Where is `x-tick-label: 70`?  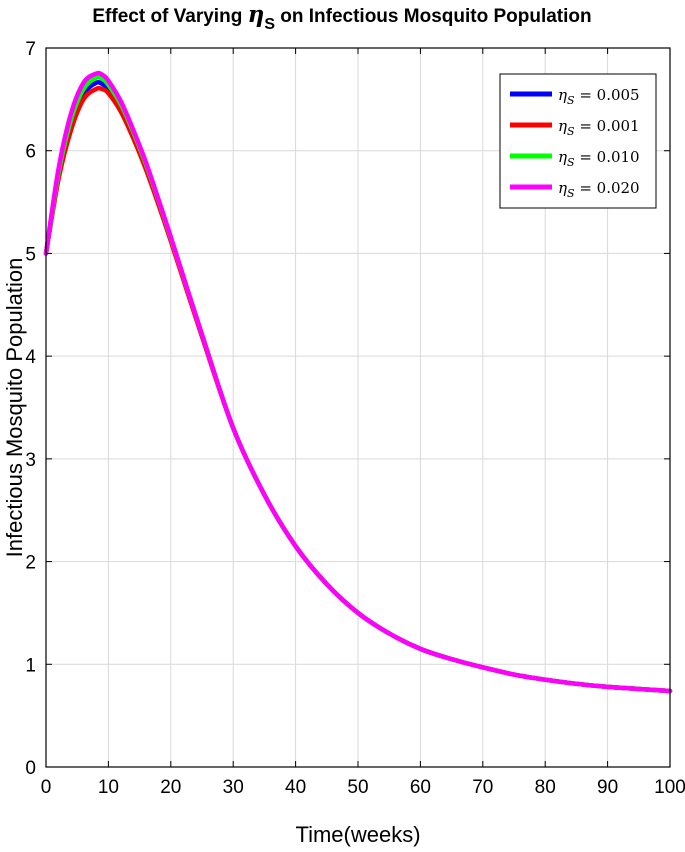 x-tick-label: 70 is located at coordinates (482, 787).